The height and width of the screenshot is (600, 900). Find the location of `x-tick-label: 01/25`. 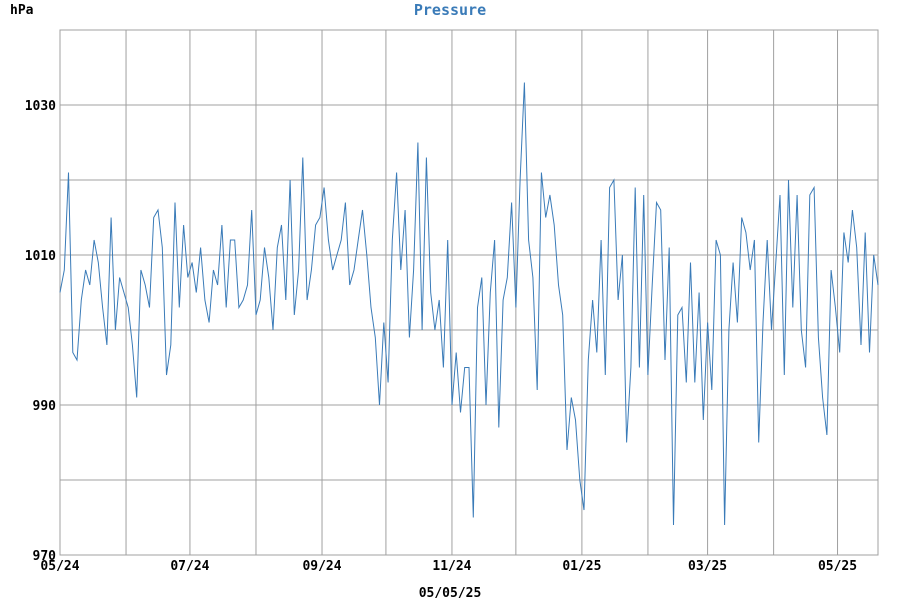

x-tick-label: 01/25 is located at coordinates (581, 566).